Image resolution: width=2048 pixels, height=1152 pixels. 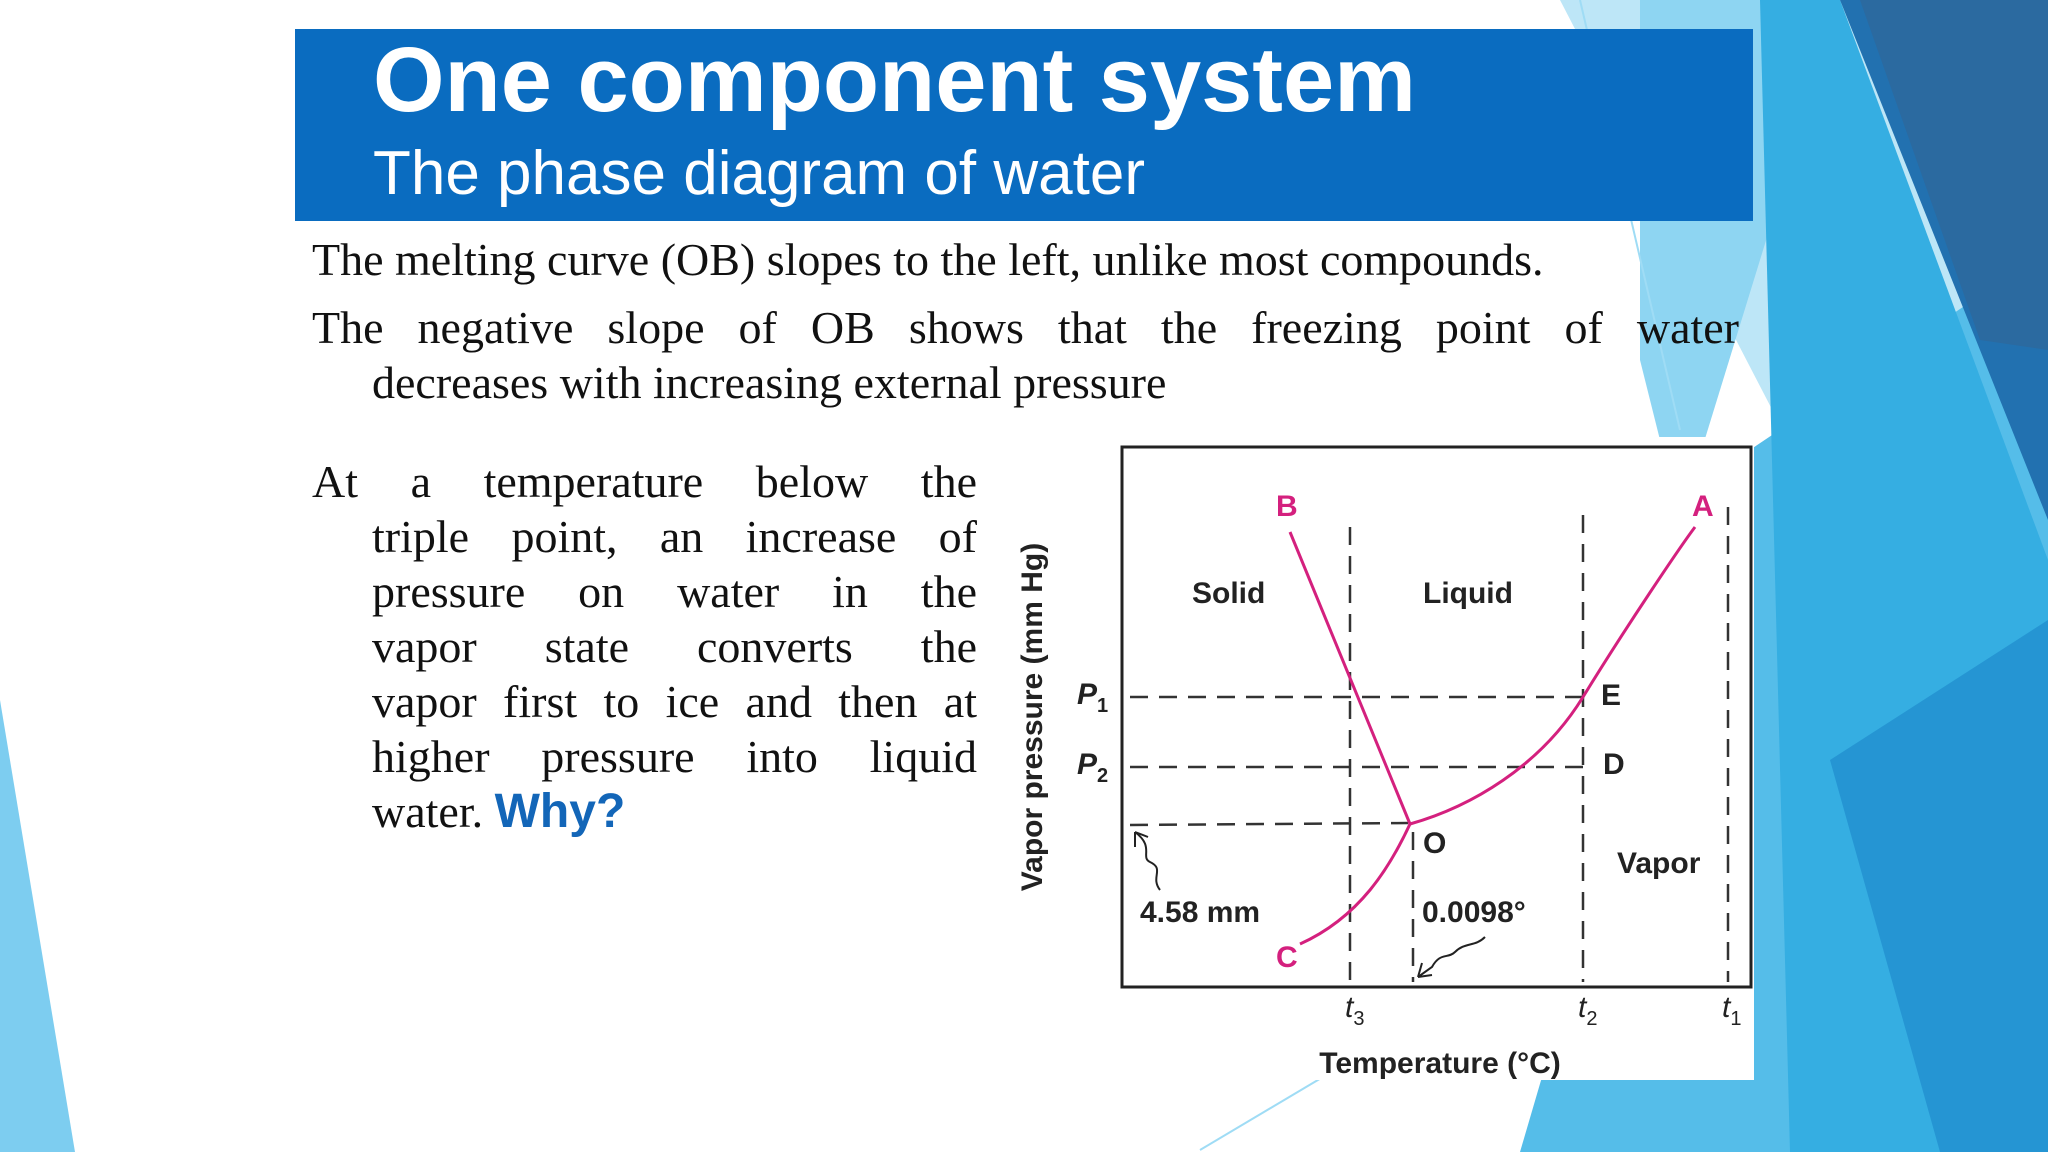 I want to click on slide-subtitle: The phase diagram of water, so click(x=759, y=173).